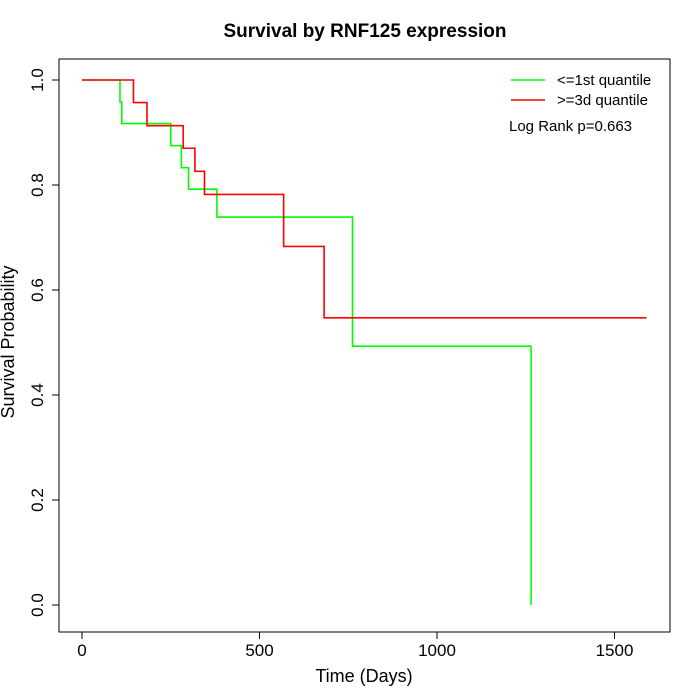 The image size is (700, 700). Describe the element at coordinates (37, 290) in the screenshot. I see `y-tick-label: 0.6` at that location.